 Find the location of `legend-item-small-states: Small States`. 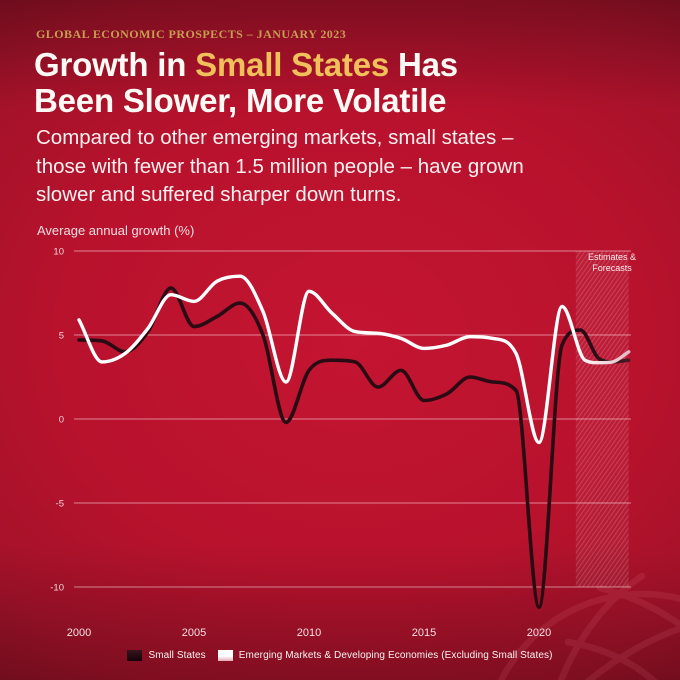

legend-item-small-states: Small States is located at coordinates (166, 655).